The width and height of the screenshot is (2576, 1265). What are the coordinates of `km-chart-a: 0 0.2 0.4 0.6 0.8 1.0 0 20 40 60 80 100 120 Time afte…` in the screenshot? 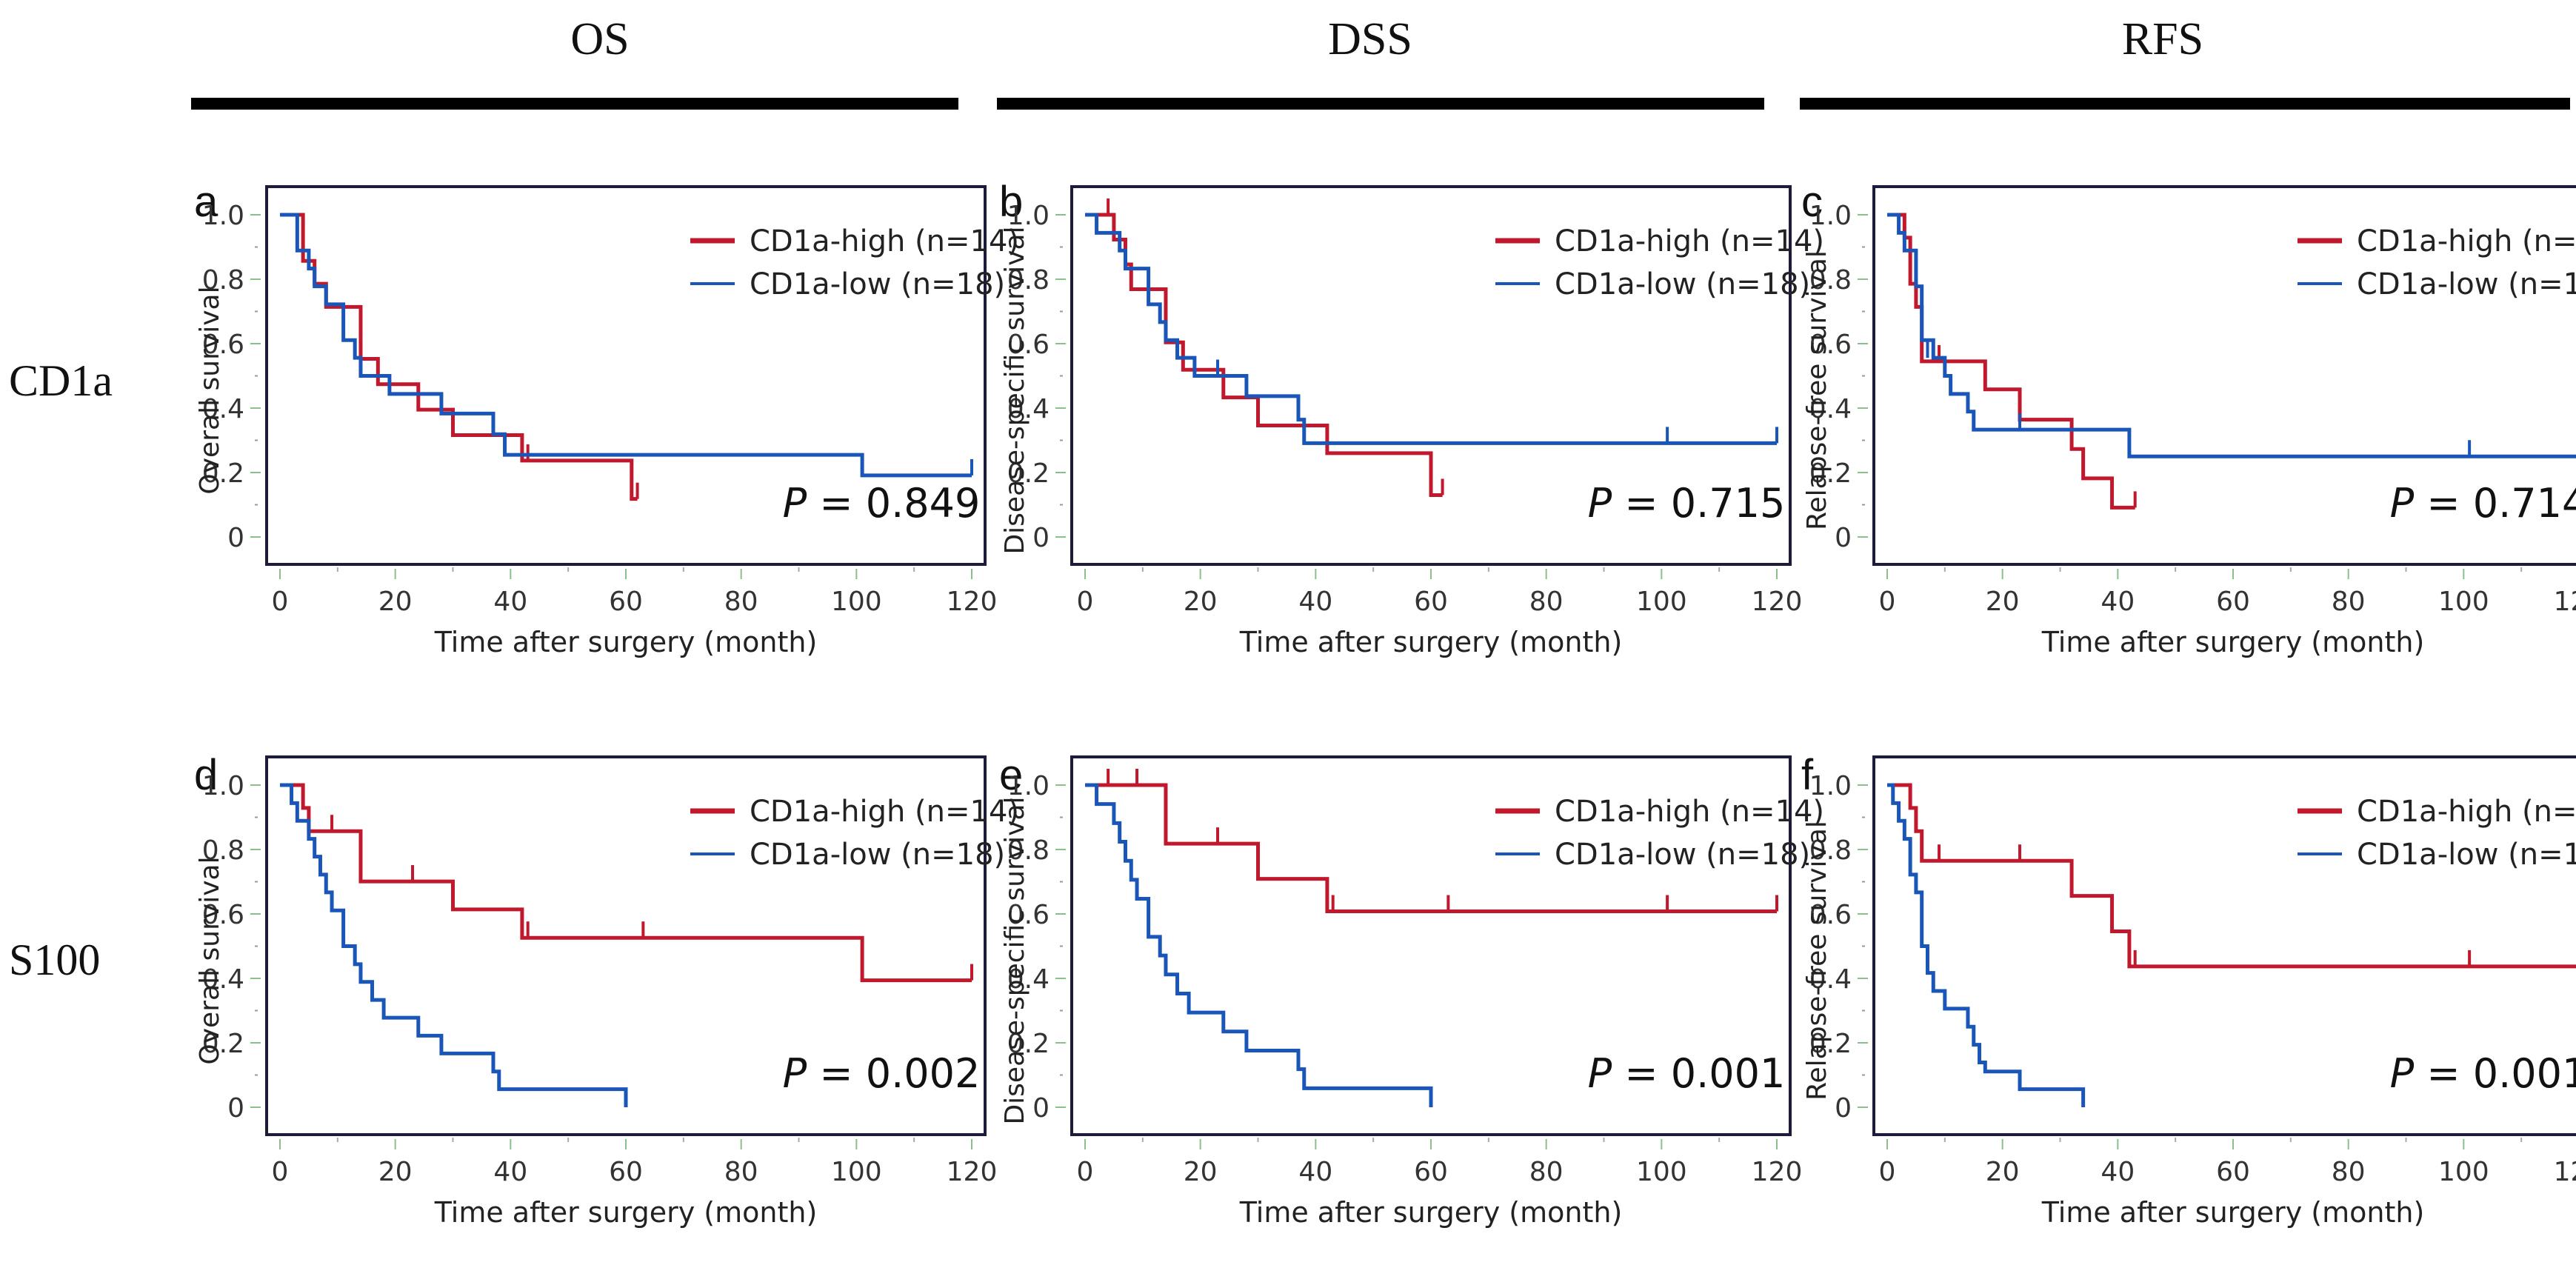 It's located at (607, 421).